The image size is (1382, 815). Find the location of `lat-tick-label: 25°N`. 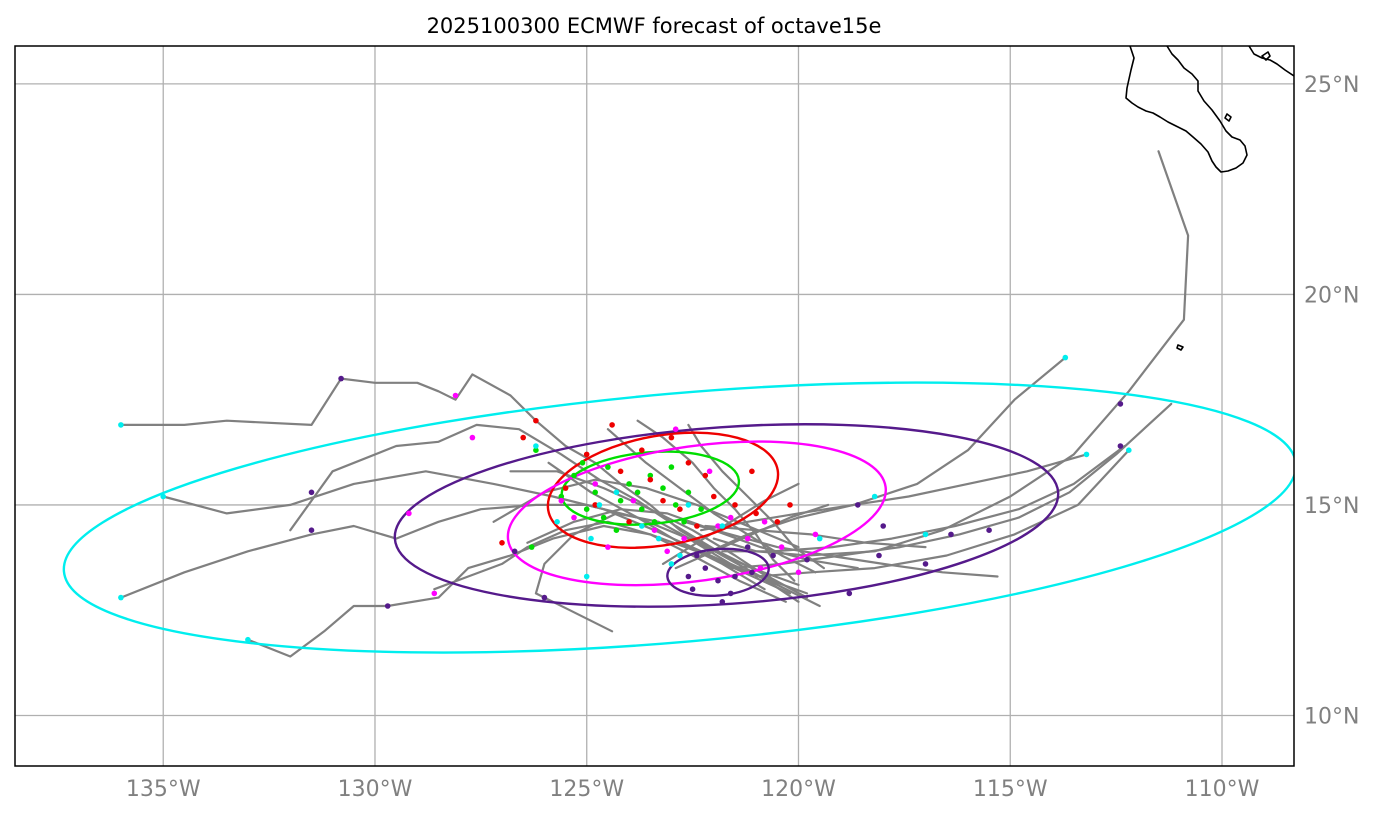

lat-tick-label: 25°N is located at coordinates (1331, 85).